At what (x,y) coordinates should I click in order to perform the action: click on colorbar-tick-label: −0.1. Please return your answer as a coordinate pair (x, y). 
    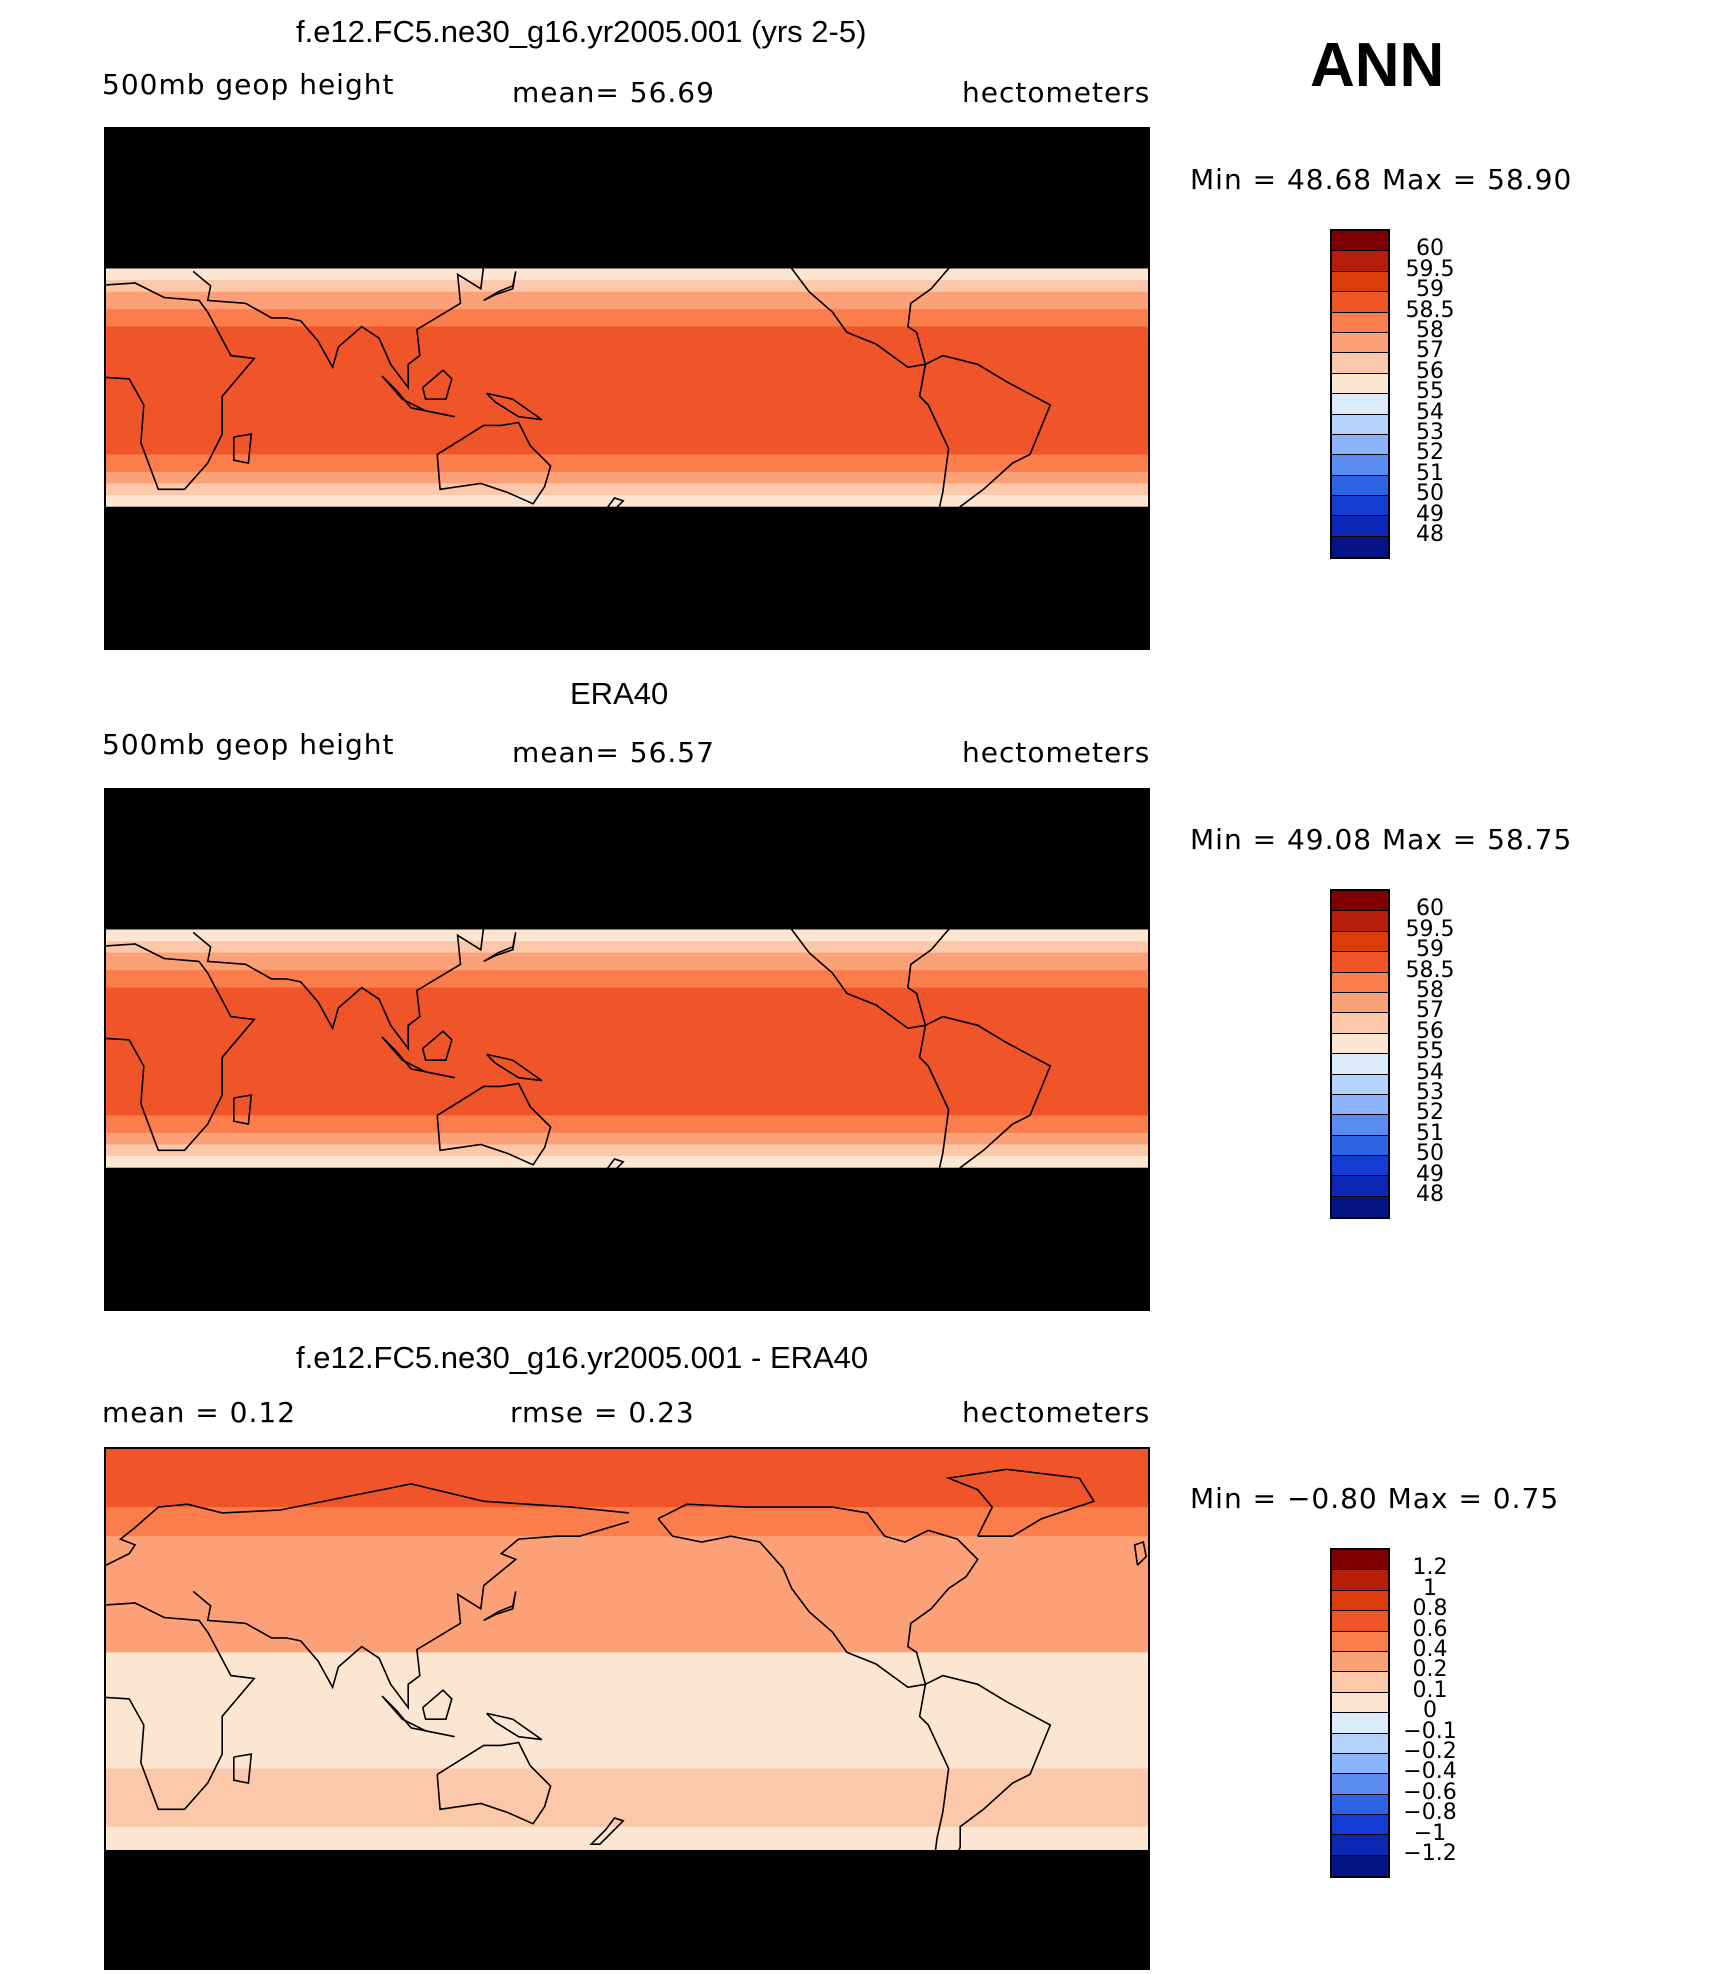
    Looking at the image, I should click on (1430, 1731).